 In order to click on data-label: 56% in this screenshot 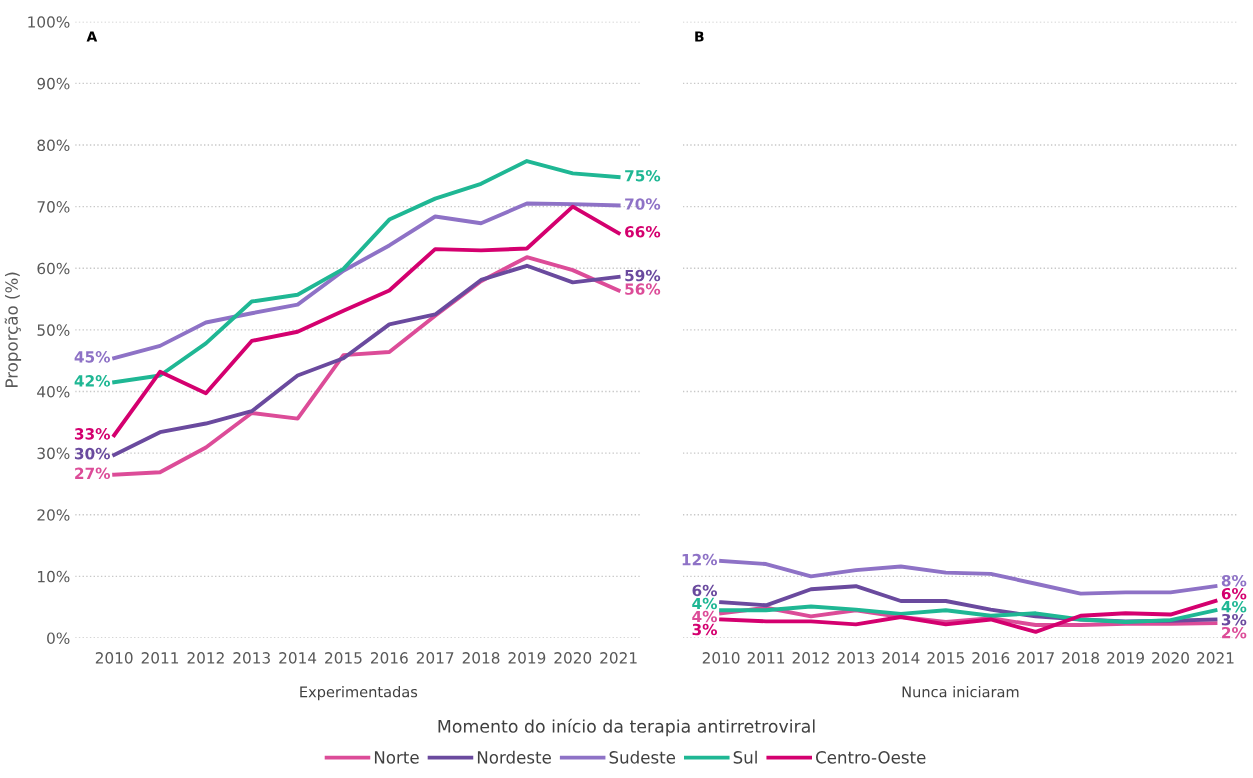, I will do `click(643, 289)`.